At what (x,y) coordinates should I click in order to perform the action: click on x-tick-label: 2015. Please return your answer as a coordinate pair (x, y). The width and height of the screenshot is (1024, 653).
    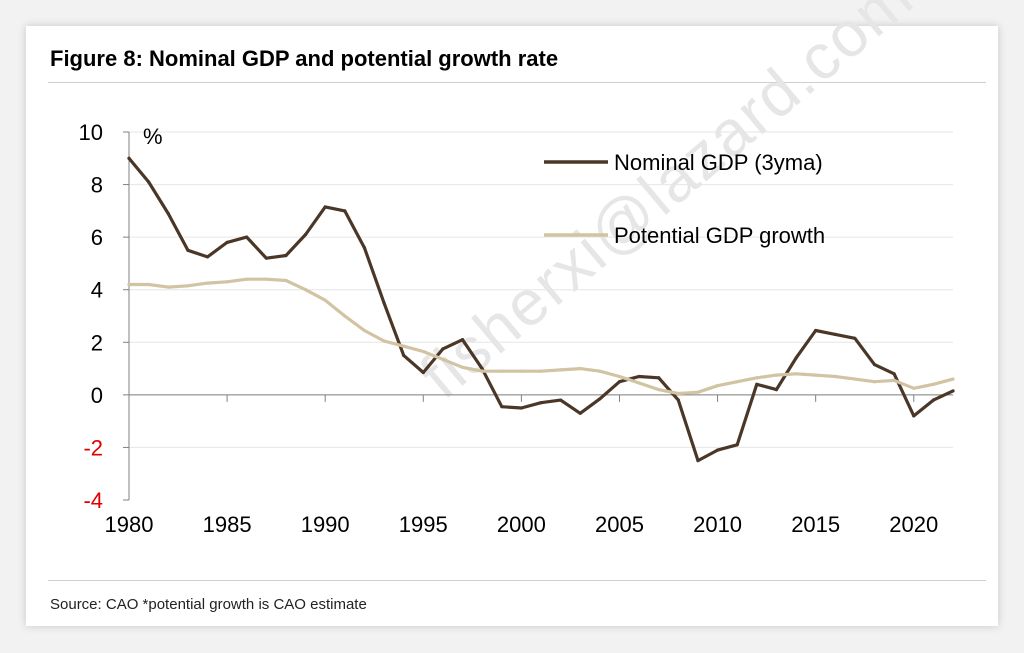
    Looking at the image, I should click on (815, 524).